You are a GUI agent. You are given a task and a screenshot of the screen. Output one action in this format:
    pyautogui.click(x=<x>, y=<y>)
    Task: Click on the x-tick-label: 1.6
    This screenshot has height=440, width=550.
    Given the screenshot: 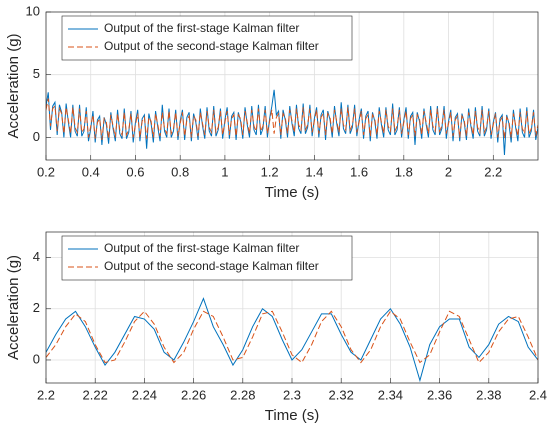 What is the action you would take?
    pyautogui.click(x=359, y=171)
    